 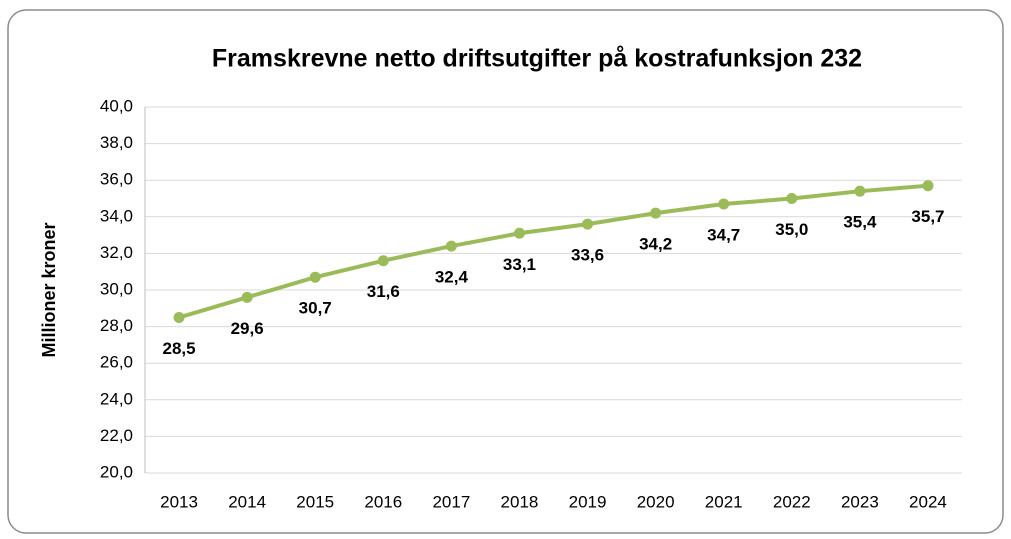 What do you see at coordinates (49, 289) in the screenshot?
I see `y-axis-label: Millioner kroner` at bounding box center [49, 289].